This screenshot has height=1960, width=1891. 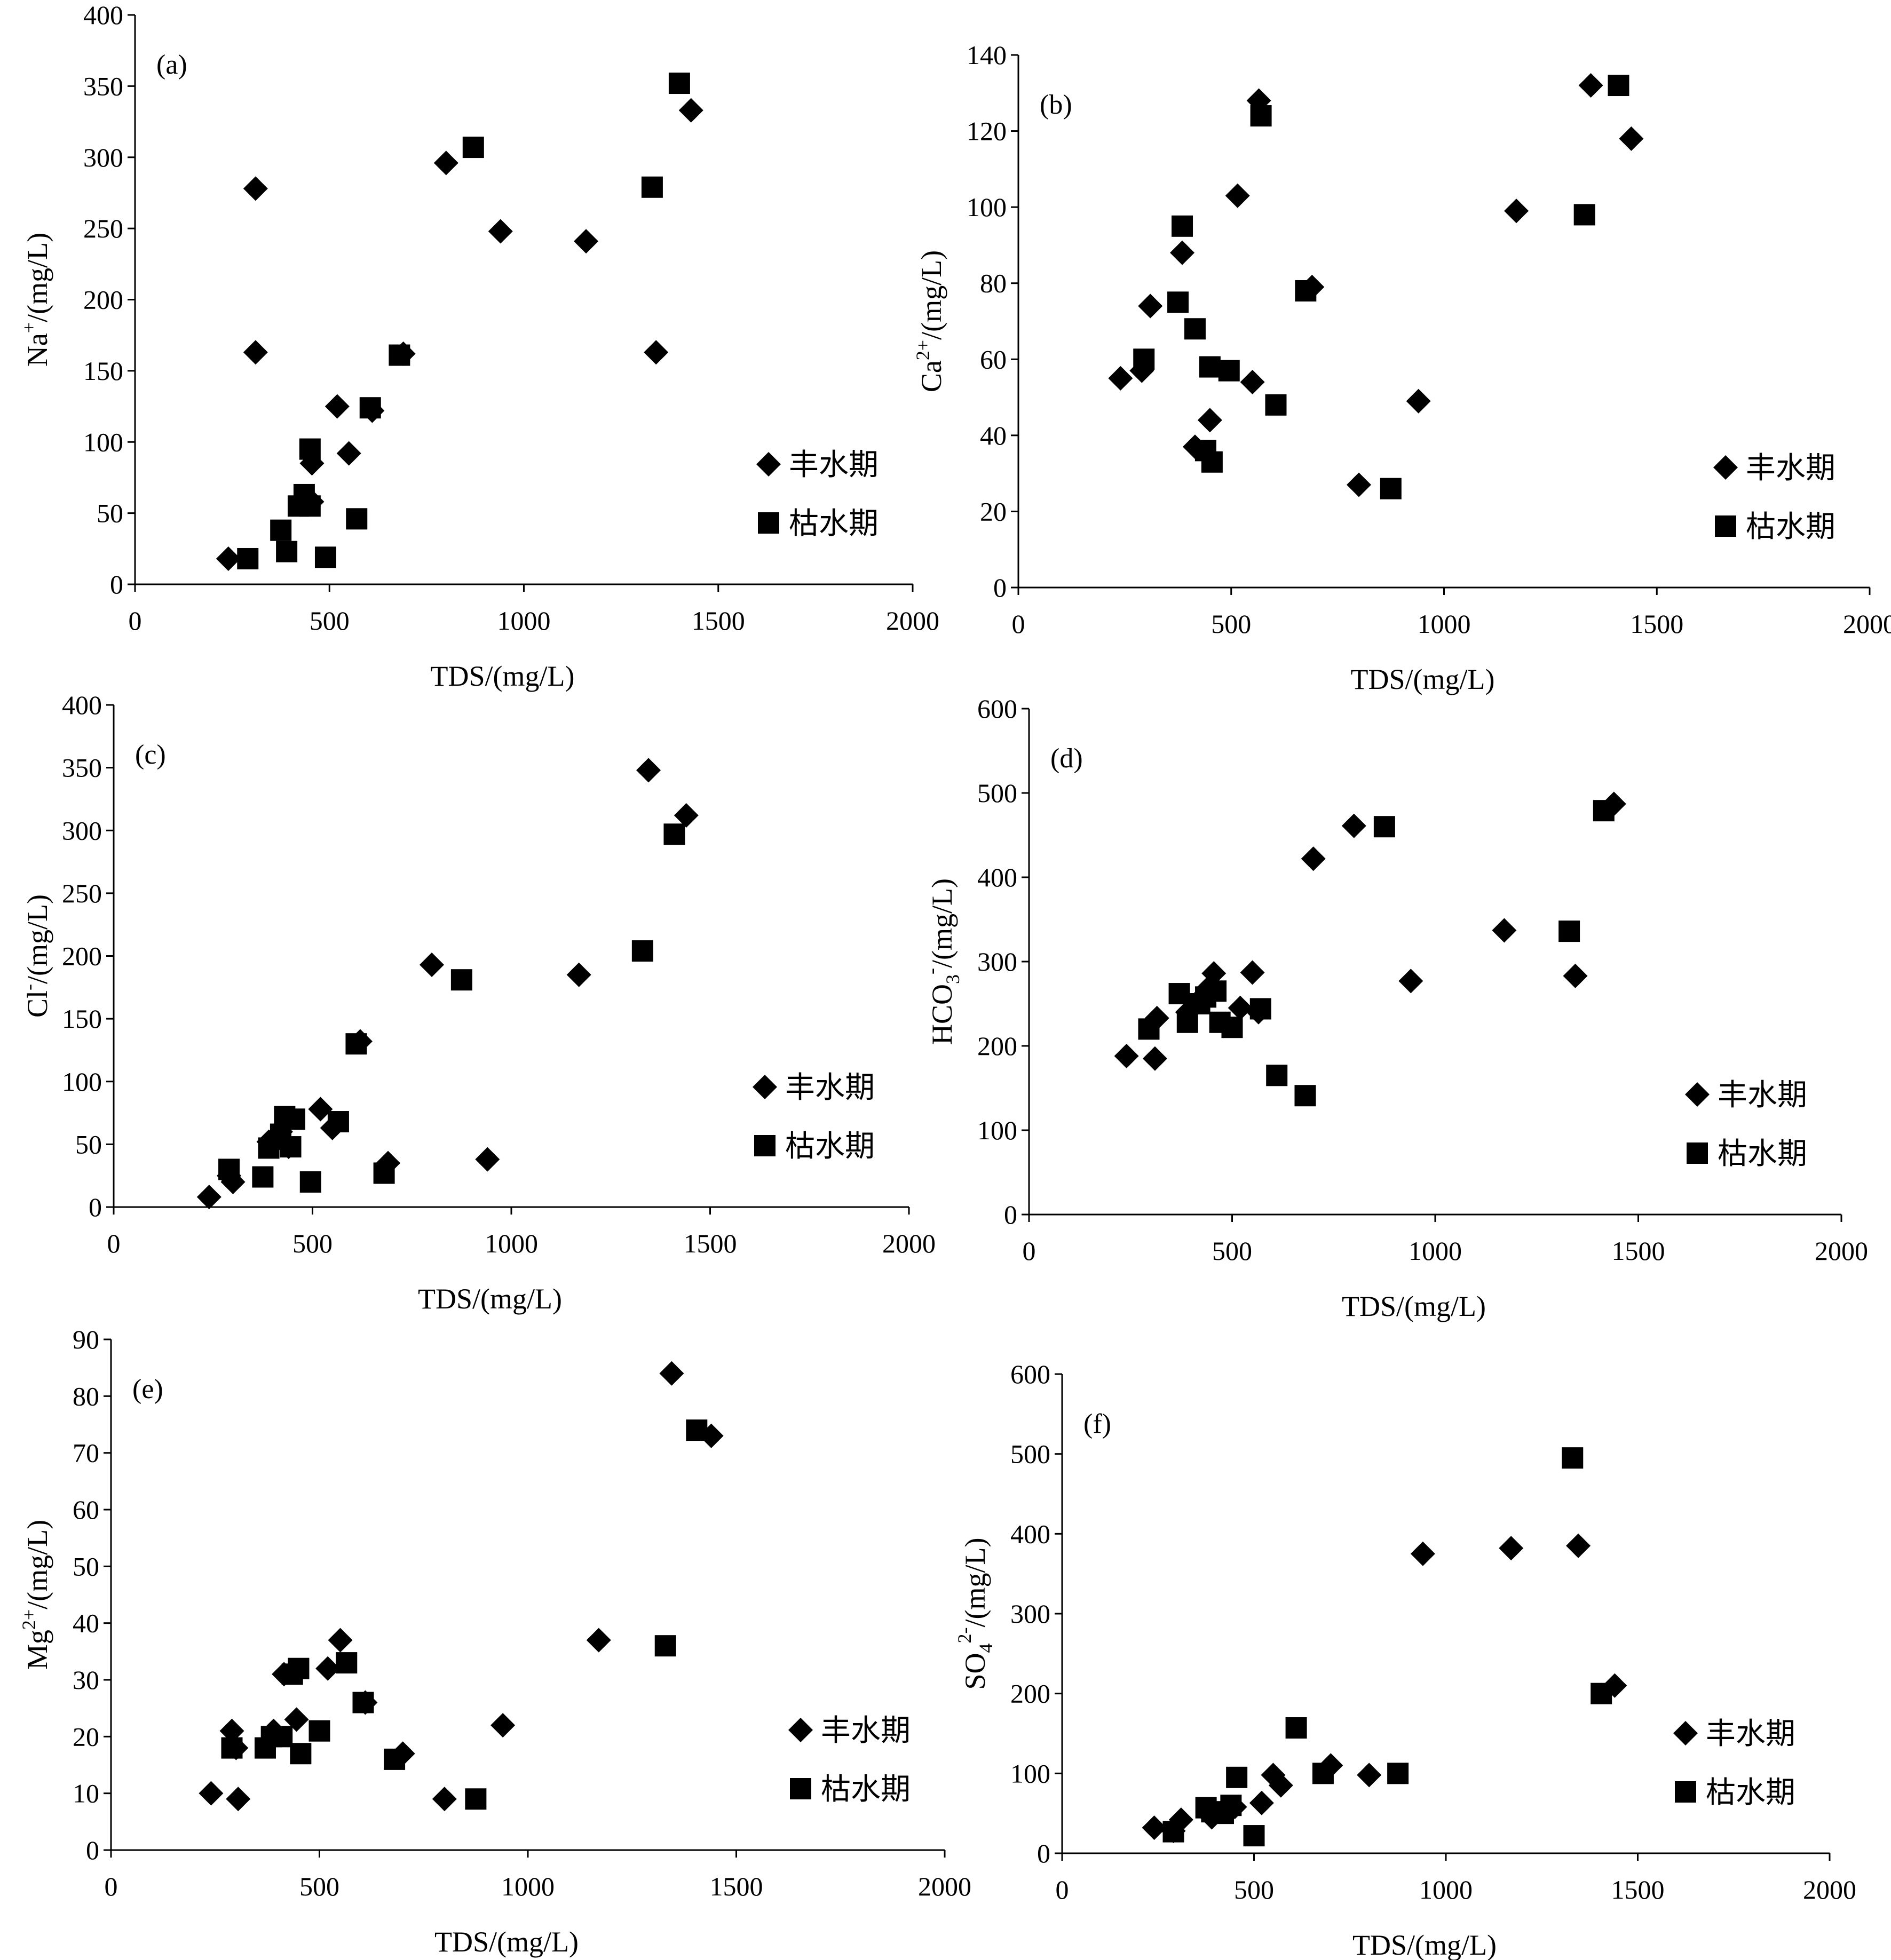 I want to click on y-tick-label: 350, so click(x=82, y=768).